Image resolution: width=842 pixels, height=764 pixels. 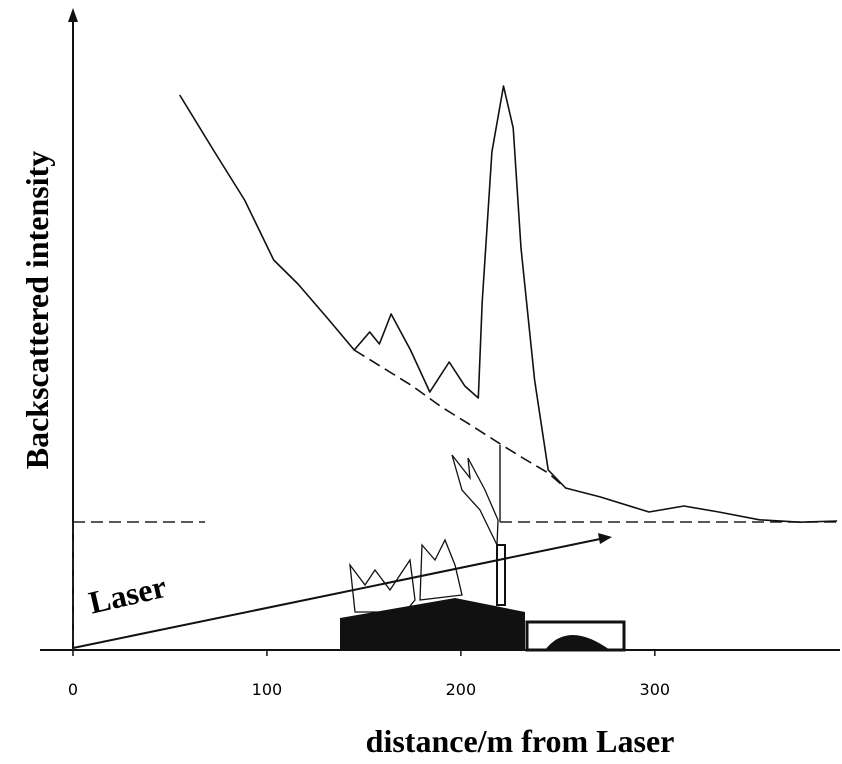 I want to click on laser-beam, so click(x=336, y=593).